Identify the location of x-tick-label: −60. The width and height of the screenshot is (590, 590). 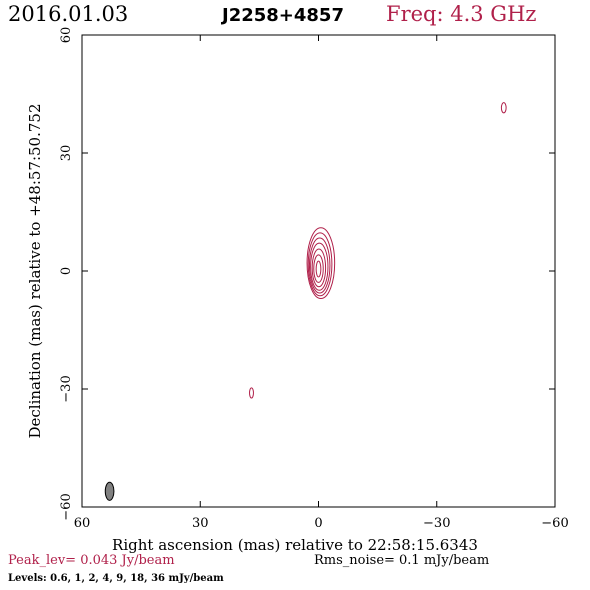
(554, 523).